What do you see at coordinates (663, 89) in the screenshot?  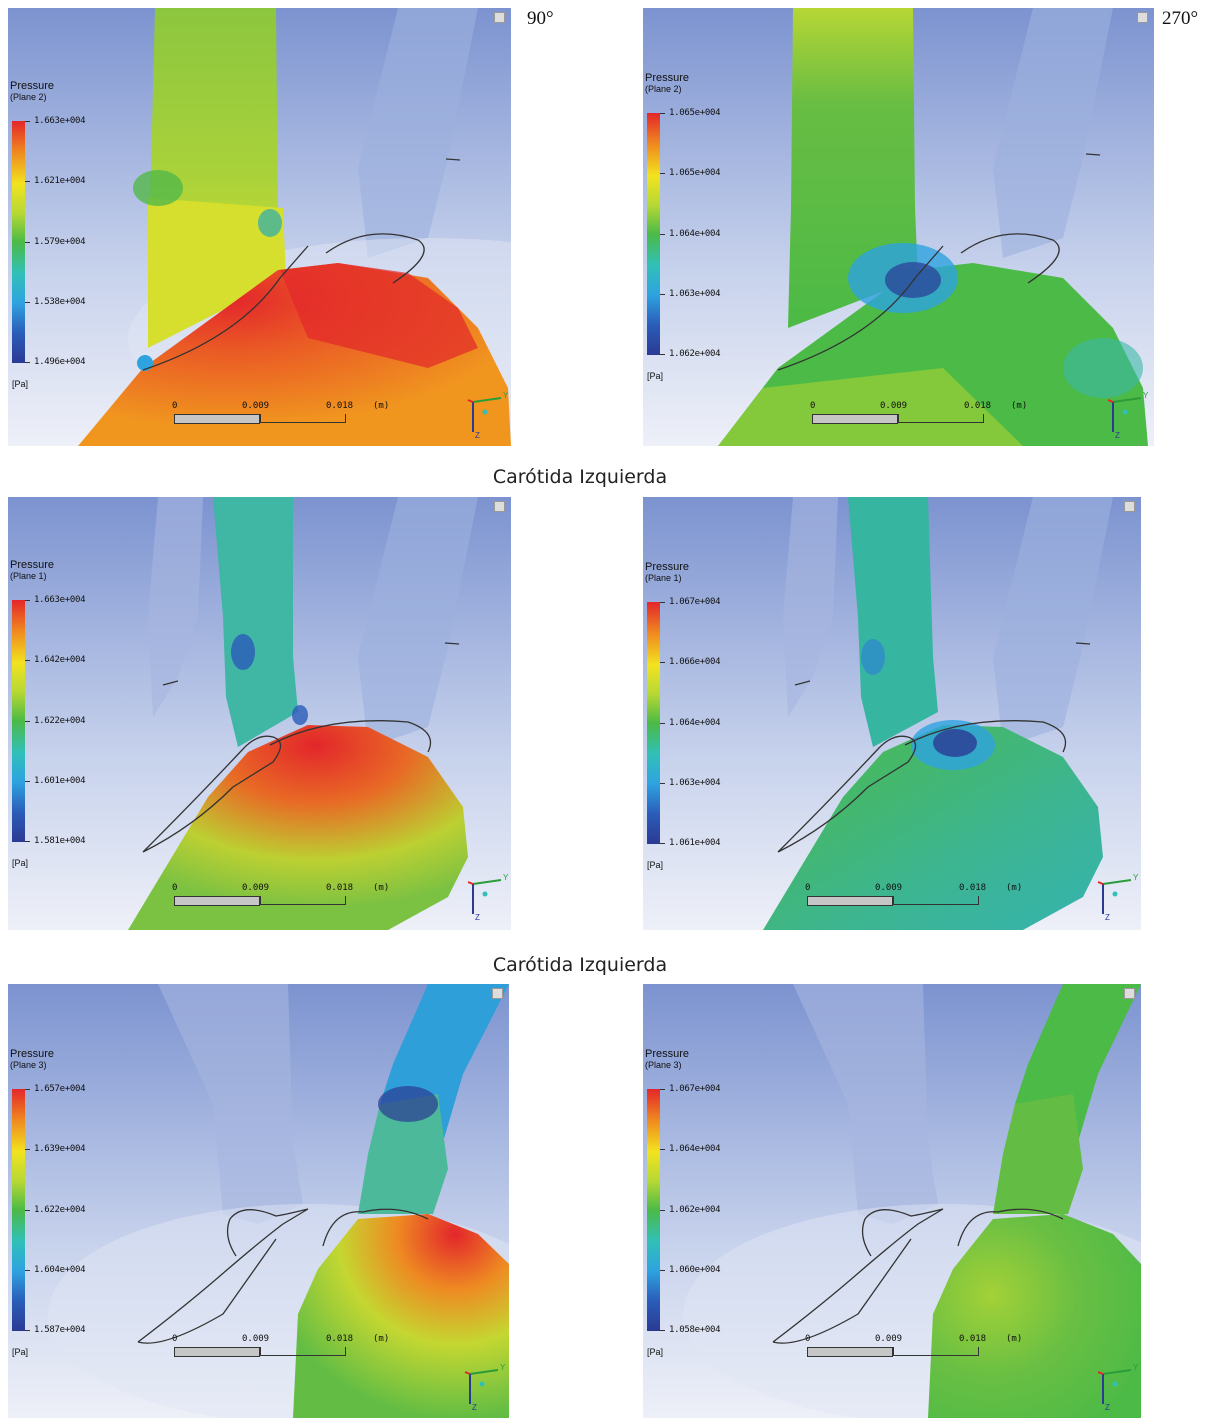 I see `legend-plane: (Plane 2)` at bounding box center [663, 89].